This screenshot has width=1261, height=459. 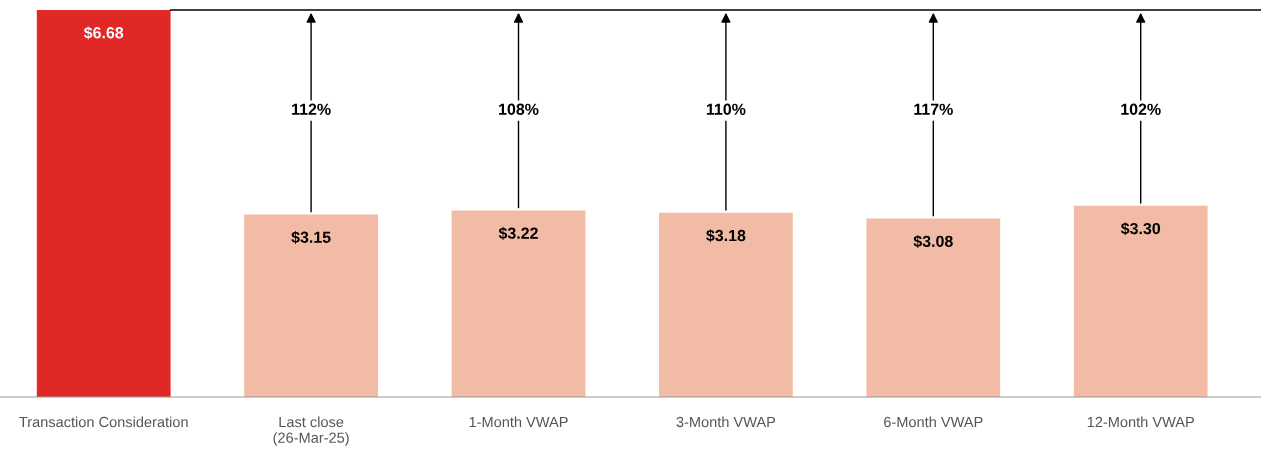 What do you see at coordinates (1140, 422) in the screenshot?
I see `x-tick-label: 12-Month VWAP` at bounding box center [1140, 422].